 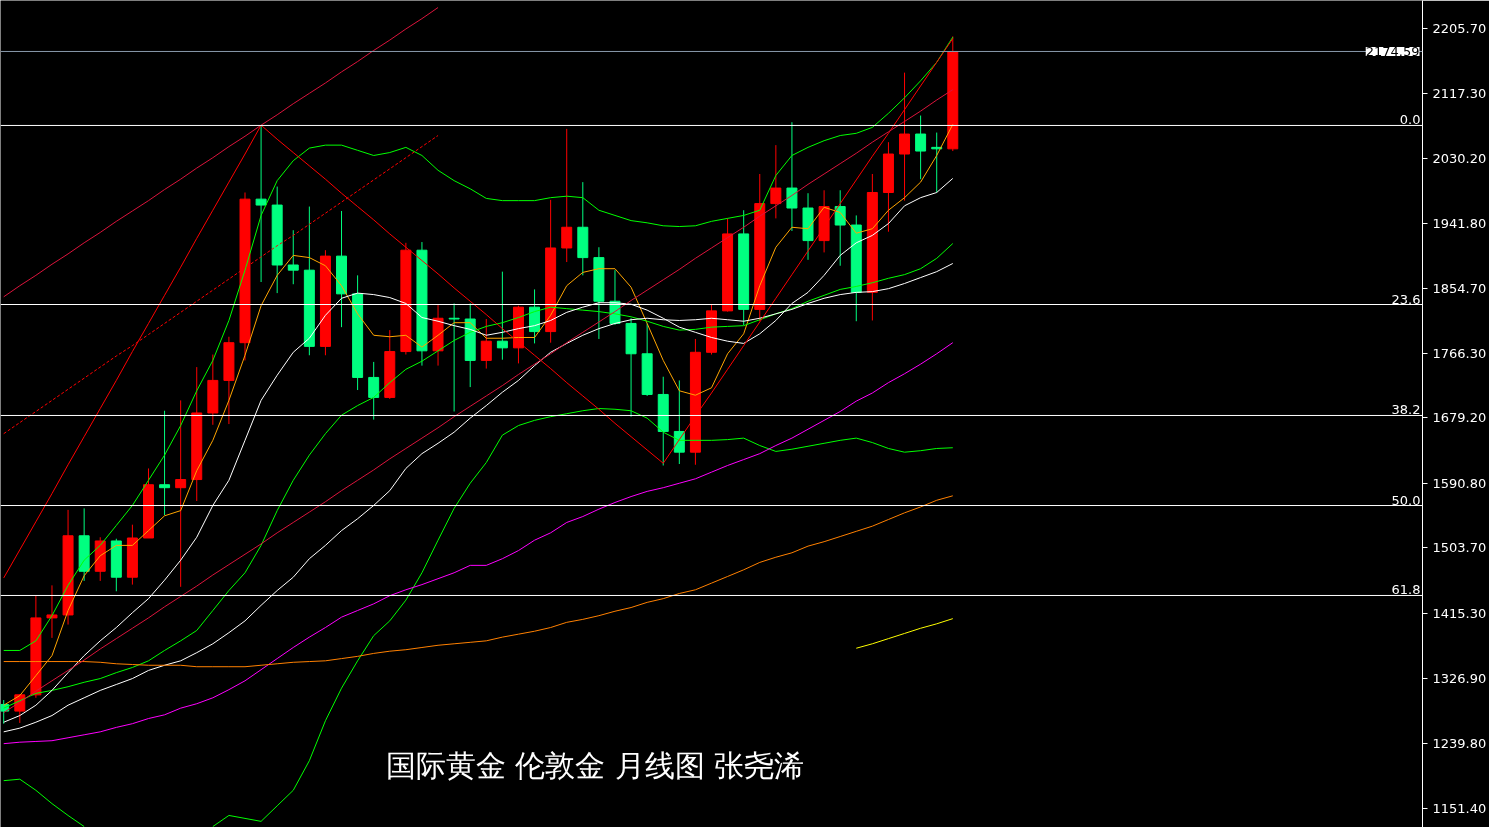 What do you see at coordinates (1459, 418) in the screenshot?
I see `y-tick-label: 1679.20` at bounding box center [1459, 418].